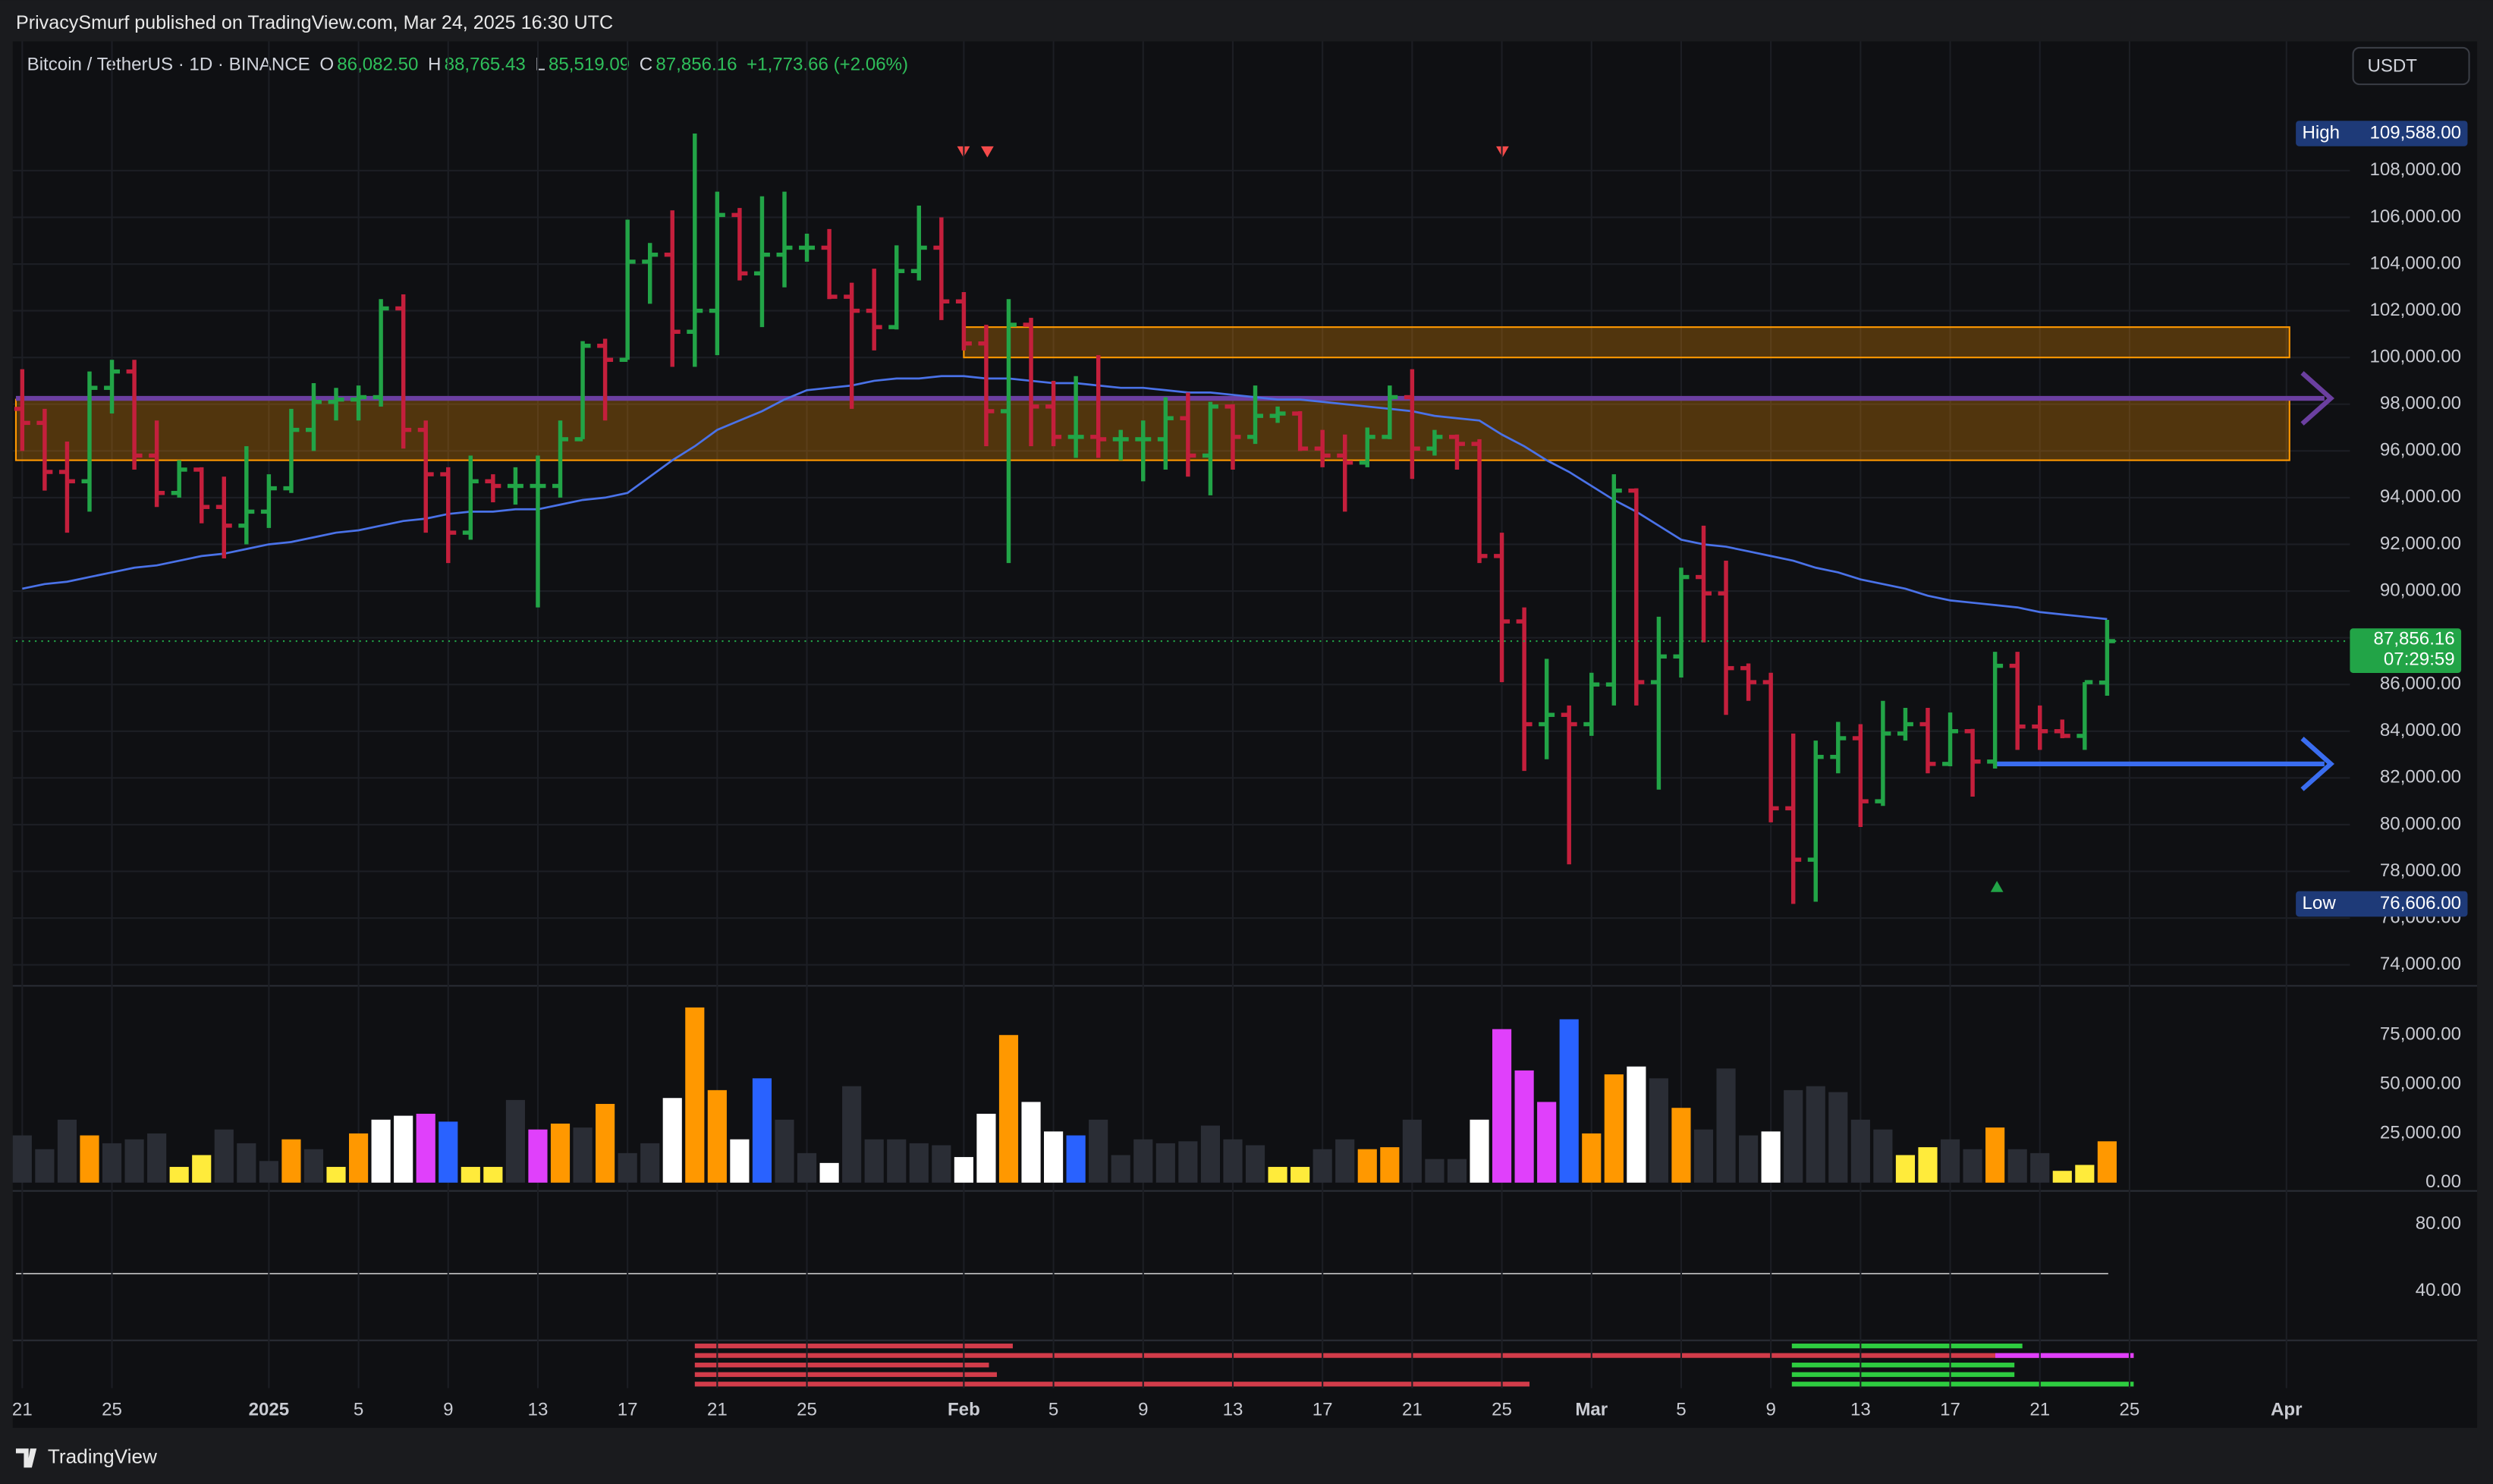 The height and width of the screenshot is (1484, 2493). What do you see at coordinates (2415, 357) in the screenshot?
I see `y-tick-label: 100,000.00` at bounding box center [2415, 357].